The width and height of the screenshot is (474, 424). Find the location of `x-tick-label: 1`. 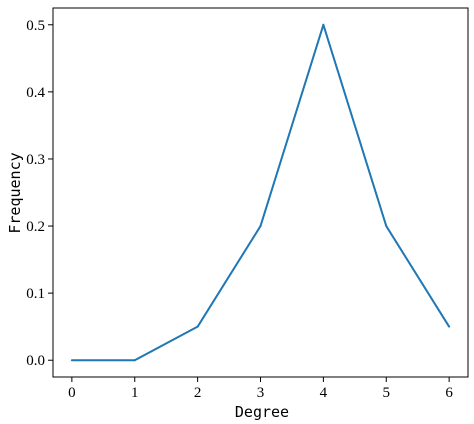

x-tick-label: 1 is located at coordinates (135, 393).